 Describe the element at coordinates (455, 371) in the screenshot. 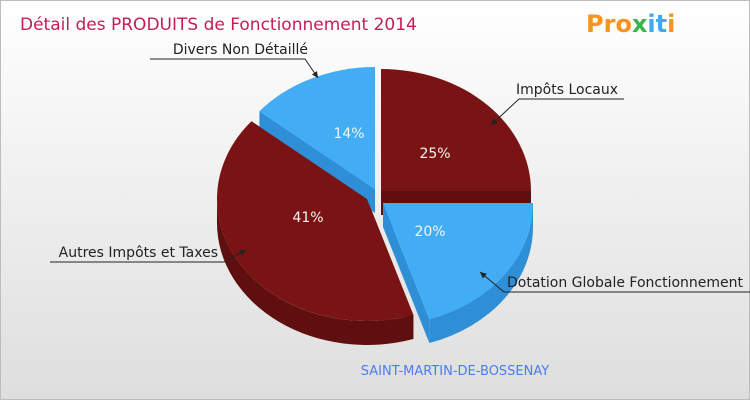

I see `chart-subtitle: SAINT-MARTIN-DE-BOSSENAY` at that location.